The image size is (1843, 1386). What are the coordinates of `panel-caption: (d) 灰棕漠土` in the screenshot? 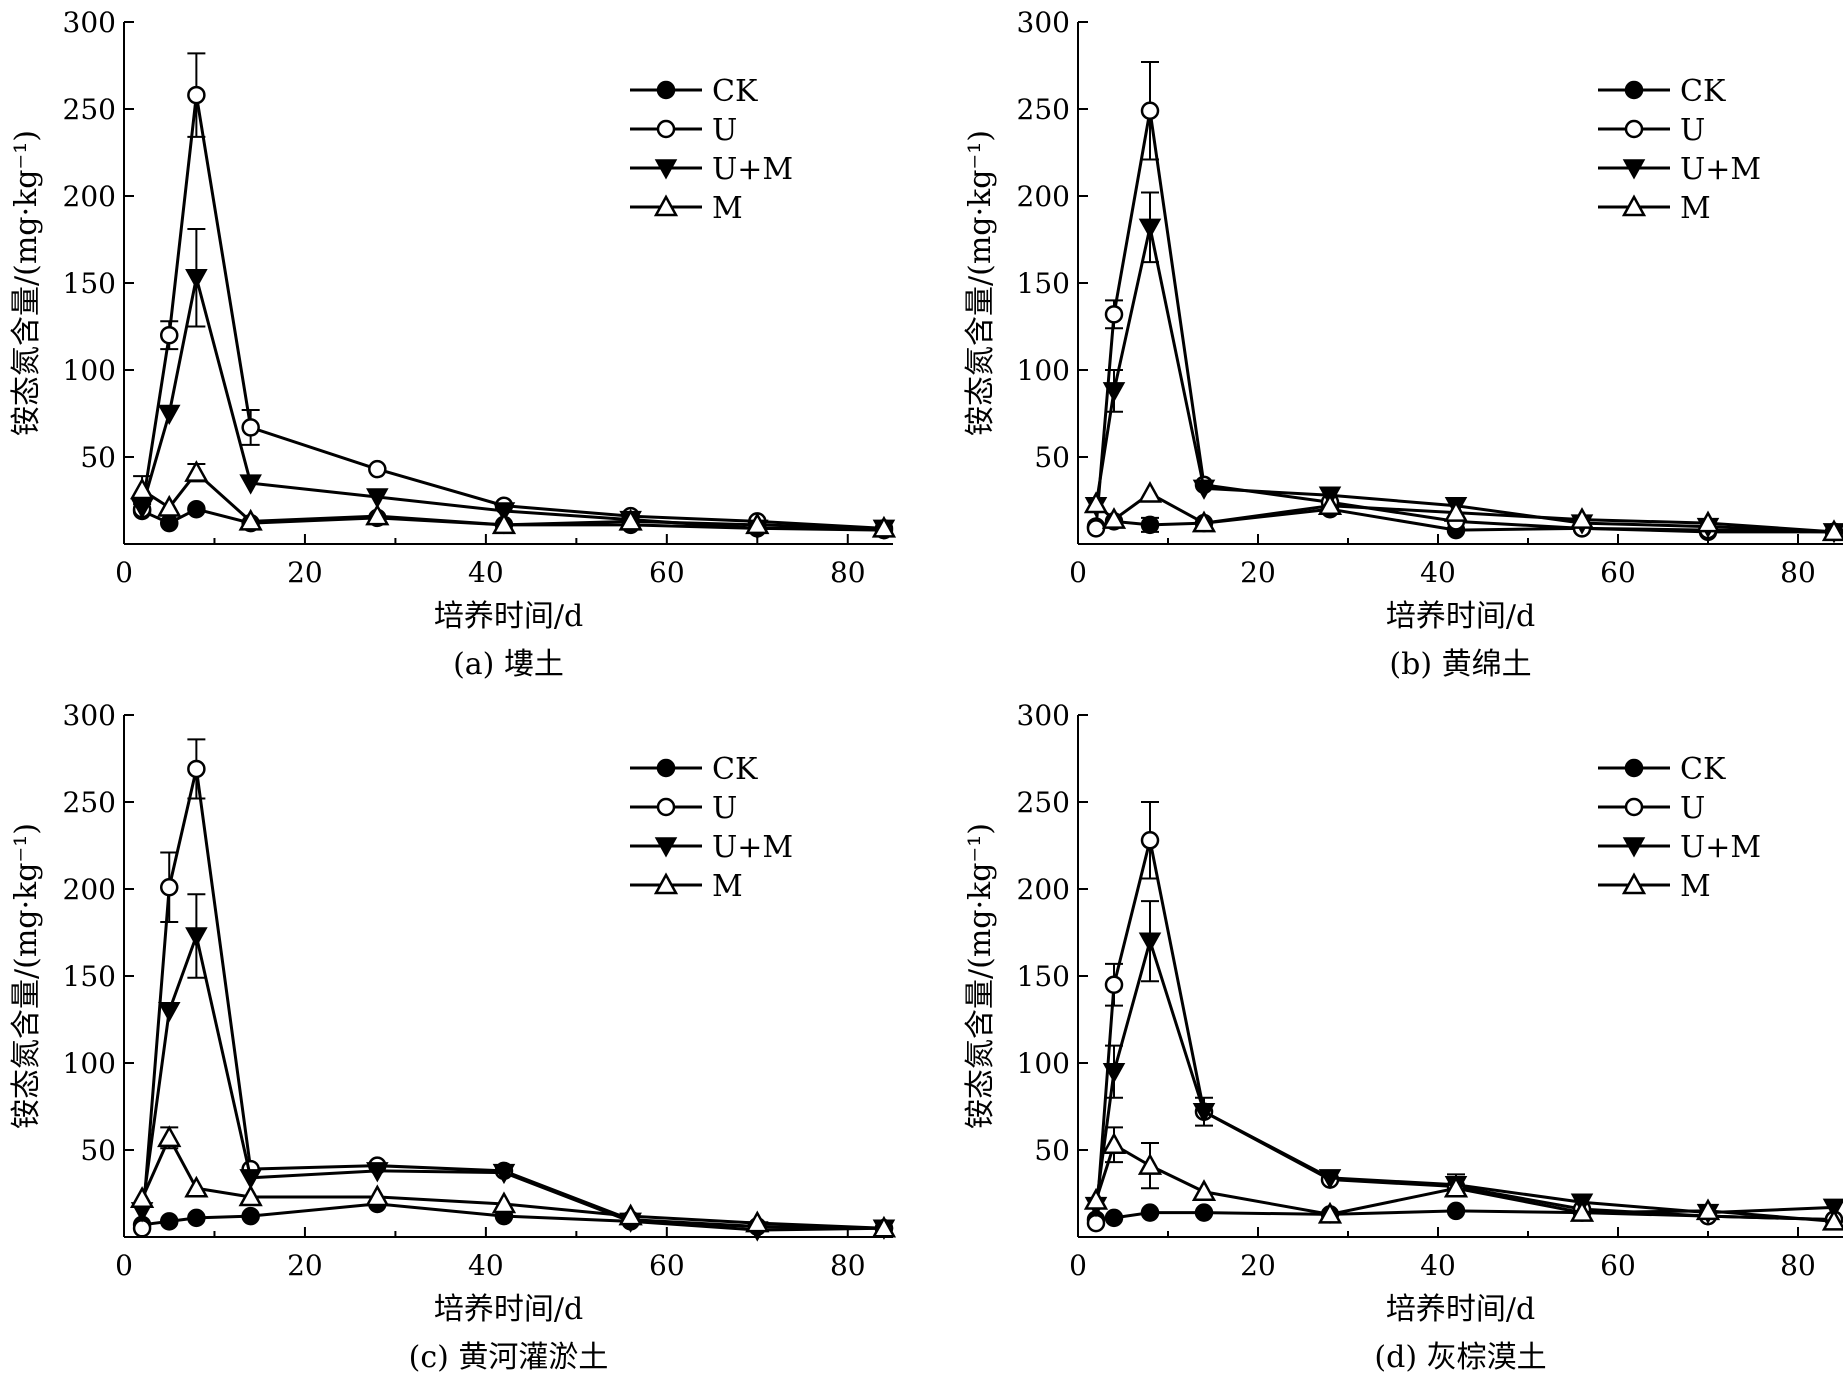 It's located at (1460, 1357).